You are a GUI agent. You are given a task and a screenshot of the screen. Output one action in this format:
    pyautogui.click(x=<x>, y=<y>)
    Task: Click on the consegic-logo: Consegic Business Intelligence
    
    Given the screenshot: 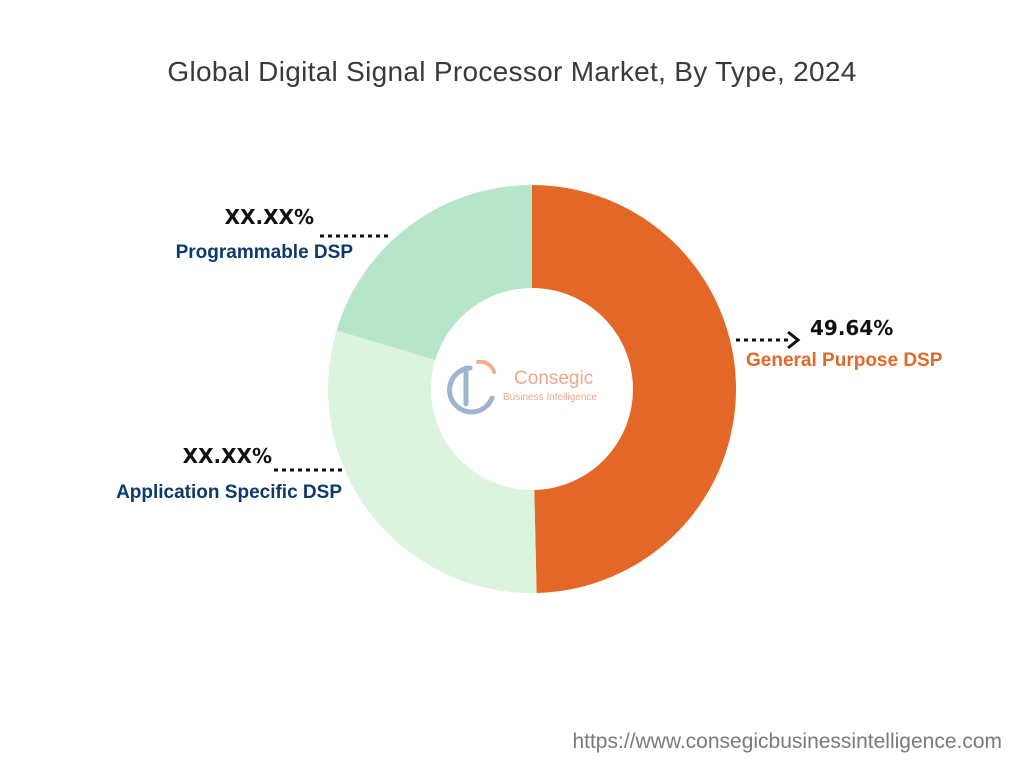 What is the action you would take?
    pyautogui.click(x=522, y=387)
    